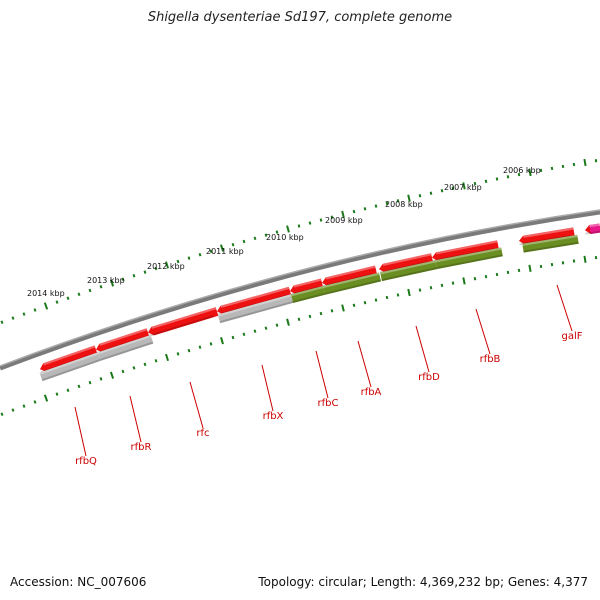 Image resolution: width=600 pixels, height=600 pixels. Describe the element at coordinates (522, 170) in the screenshot. I see `kbp-label: 2006 kbp` at that location.